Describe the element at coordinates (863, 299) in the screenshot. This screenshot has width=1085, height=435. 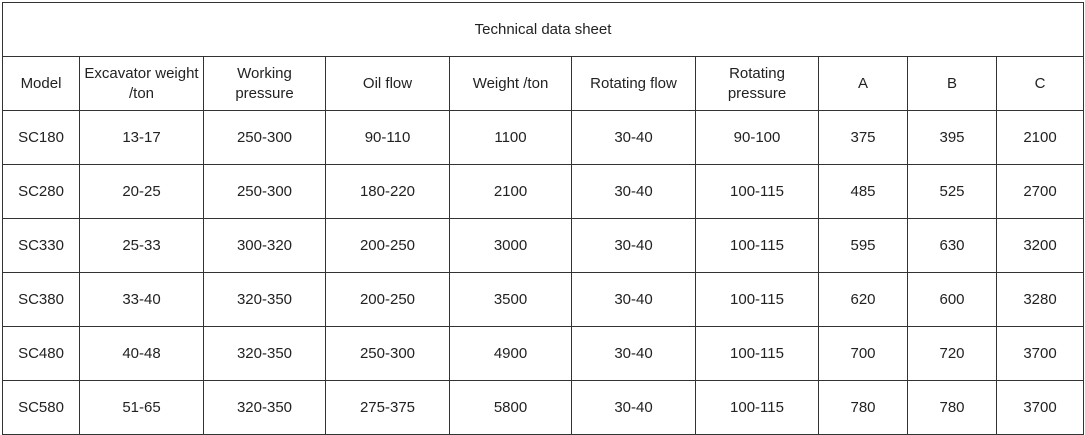
I see `data-cell: 620` at that location.